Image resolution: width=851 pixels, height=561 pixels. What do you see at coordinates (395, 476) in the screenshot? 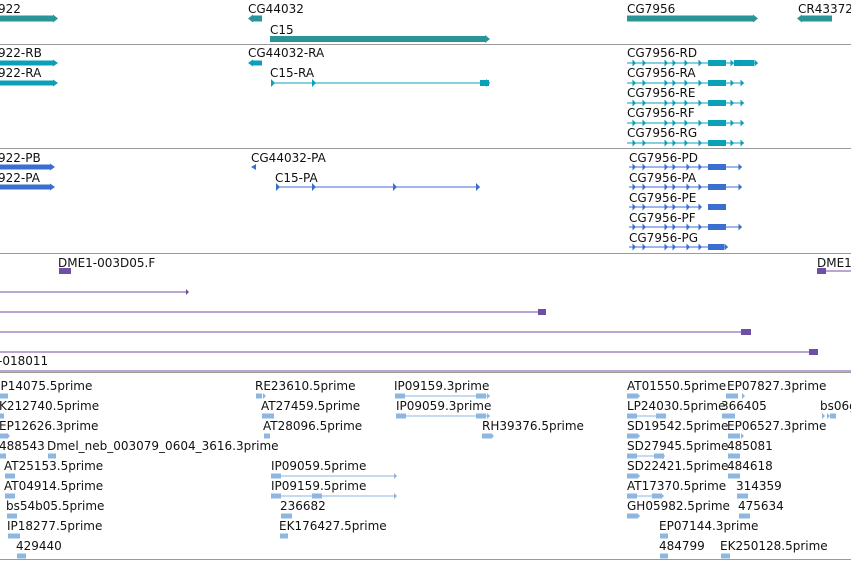
I see `est-IP09059-5-arrow` at bounding box center [395, 476].